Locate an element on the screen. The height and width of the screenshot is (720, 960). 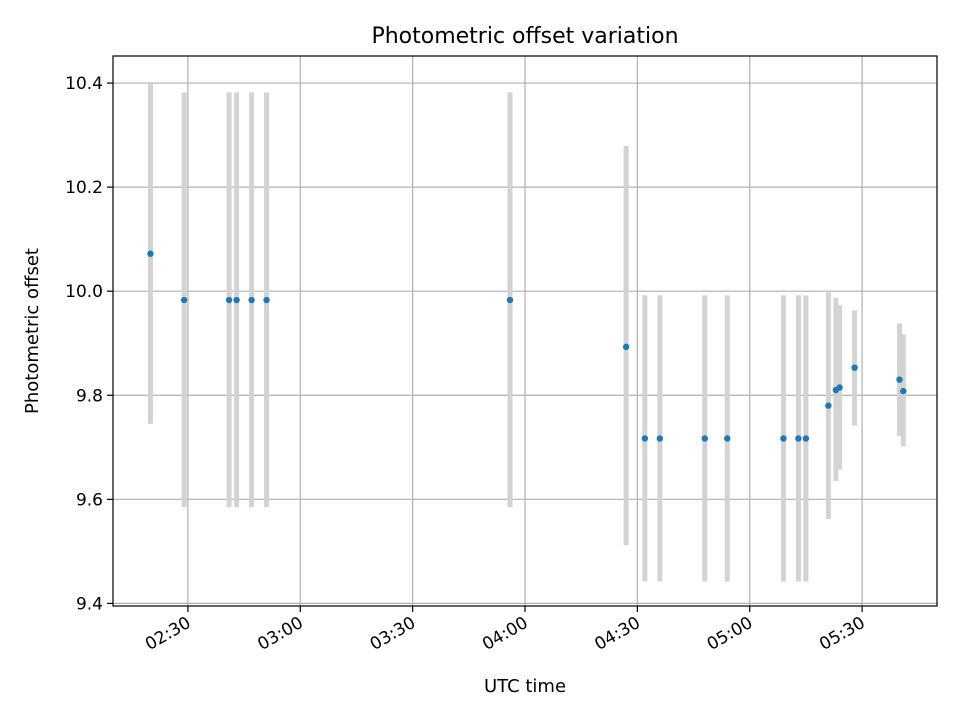
y-tick-label: 9.6 is located at coordinates (89, 500).